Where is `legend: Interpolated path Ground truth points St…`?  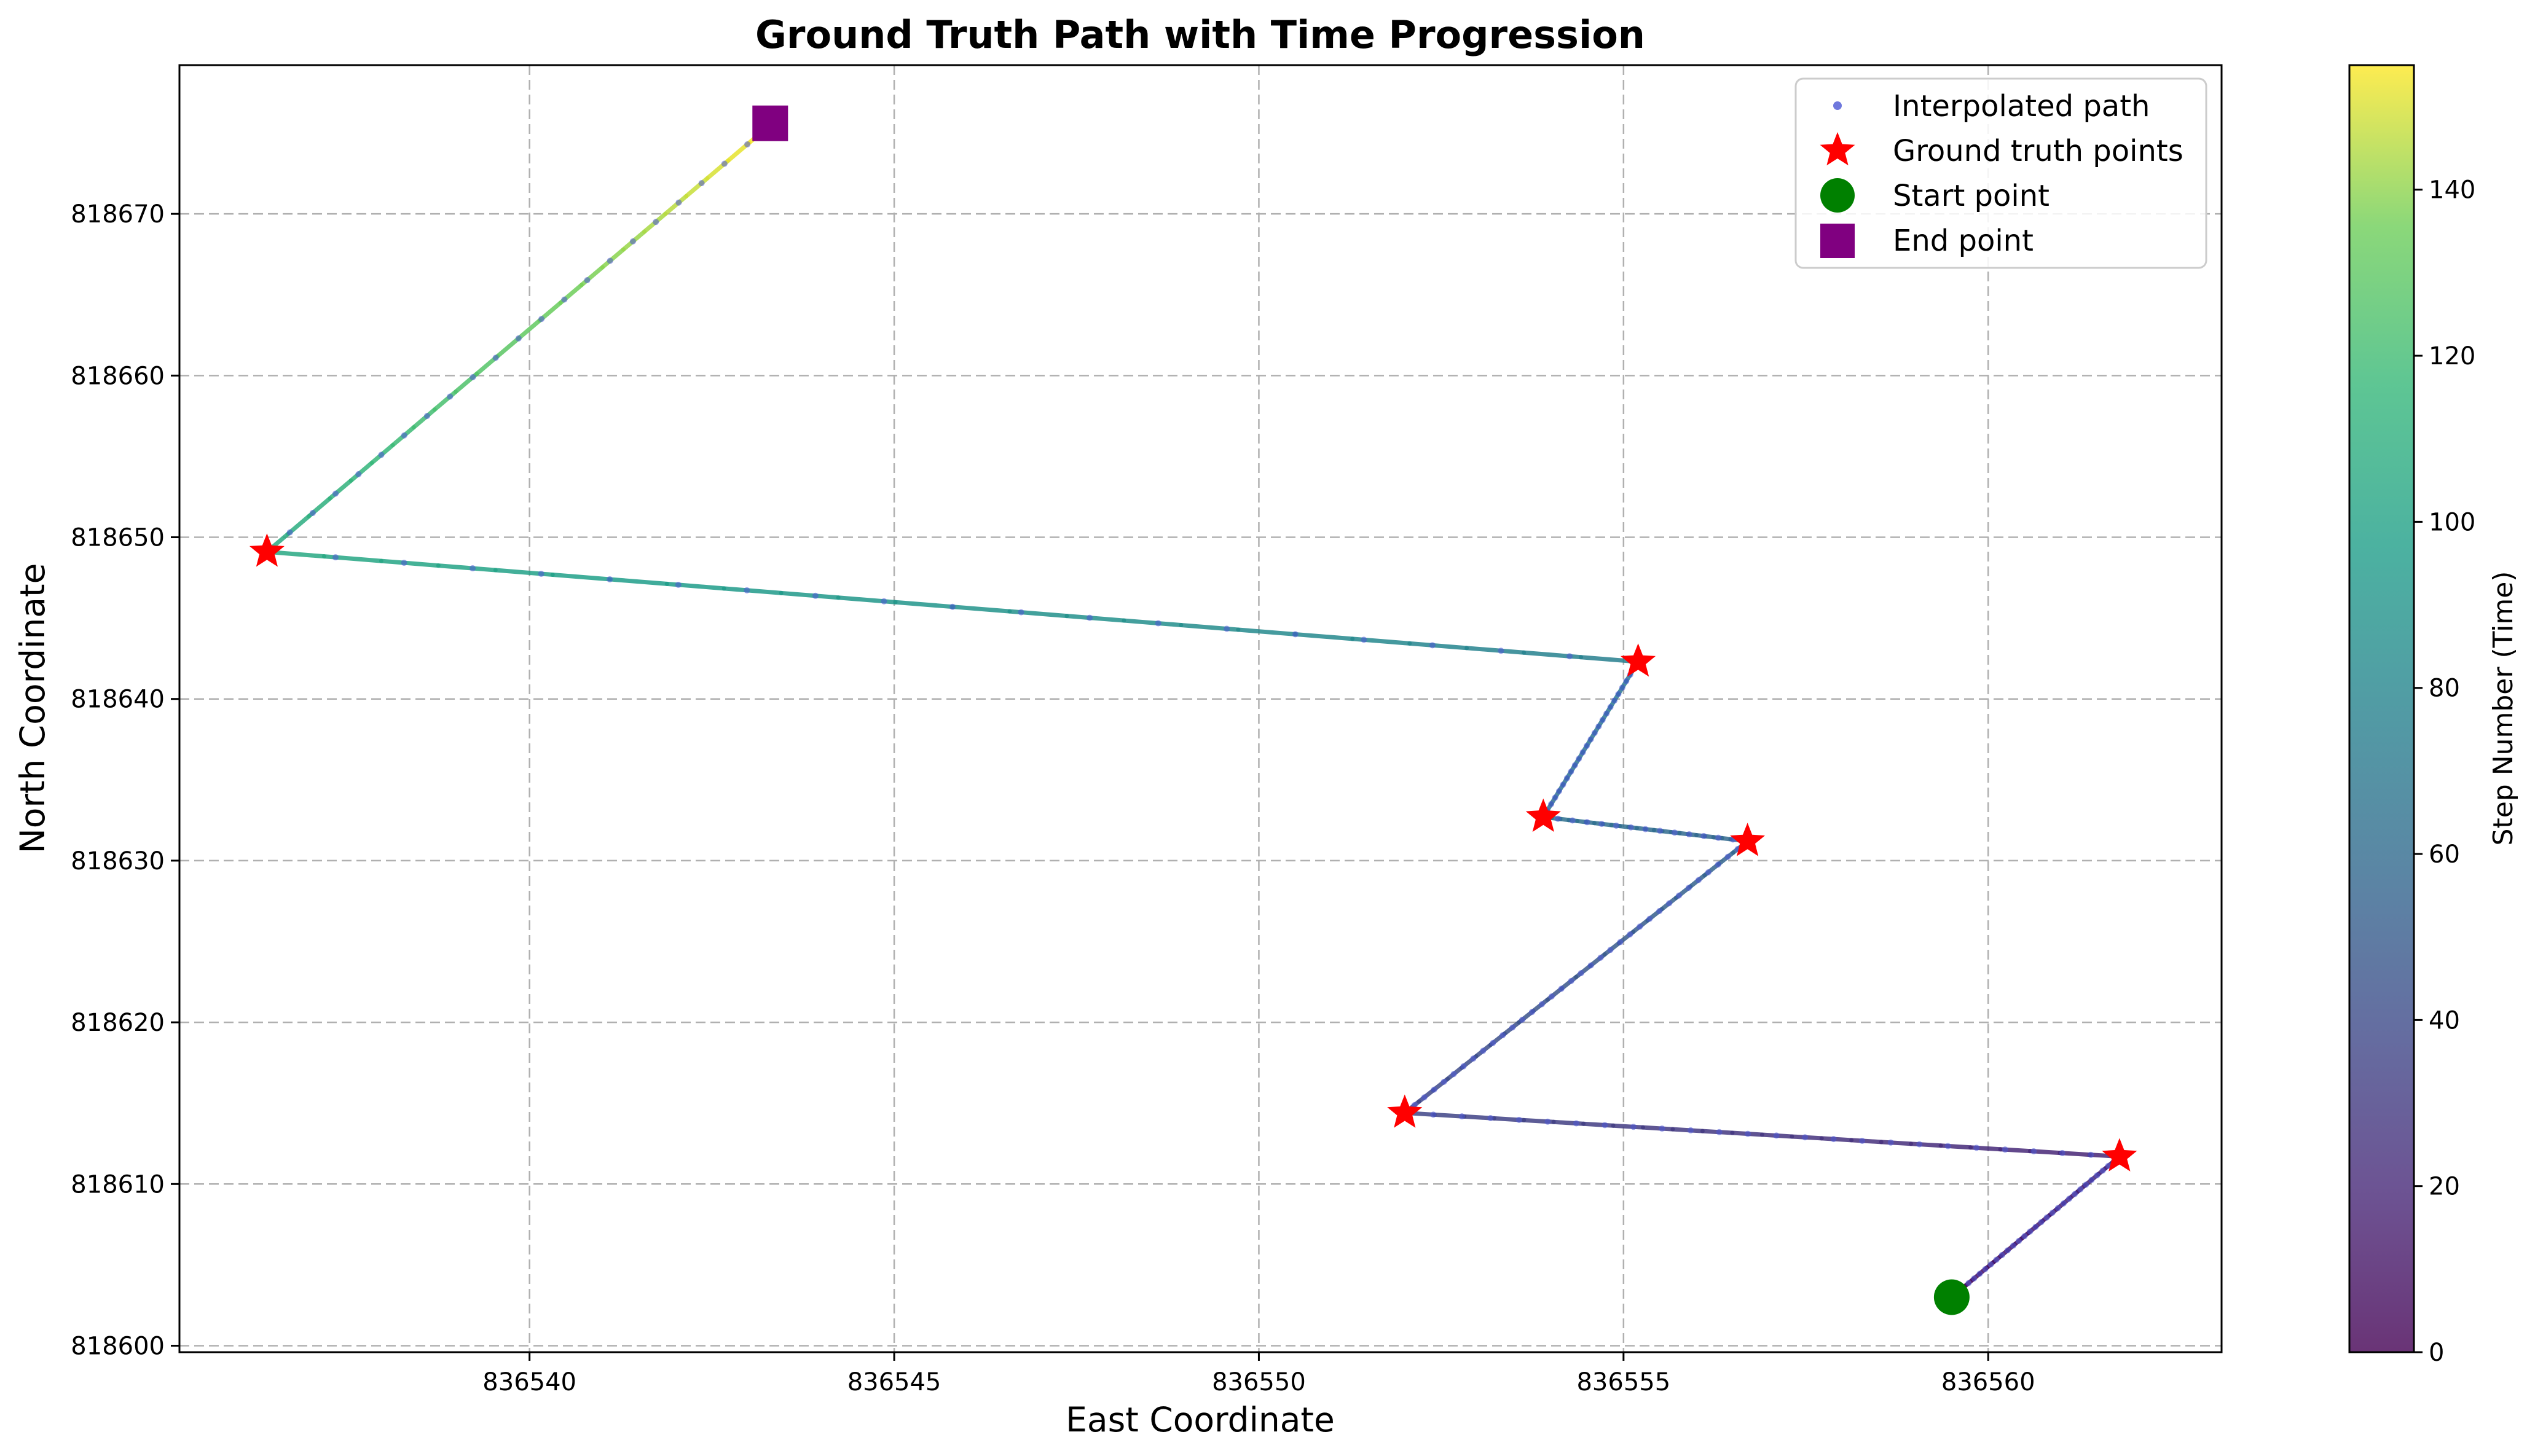
legend: Interpolated path Ground truth points St… is located at coordinates (2000, 173).